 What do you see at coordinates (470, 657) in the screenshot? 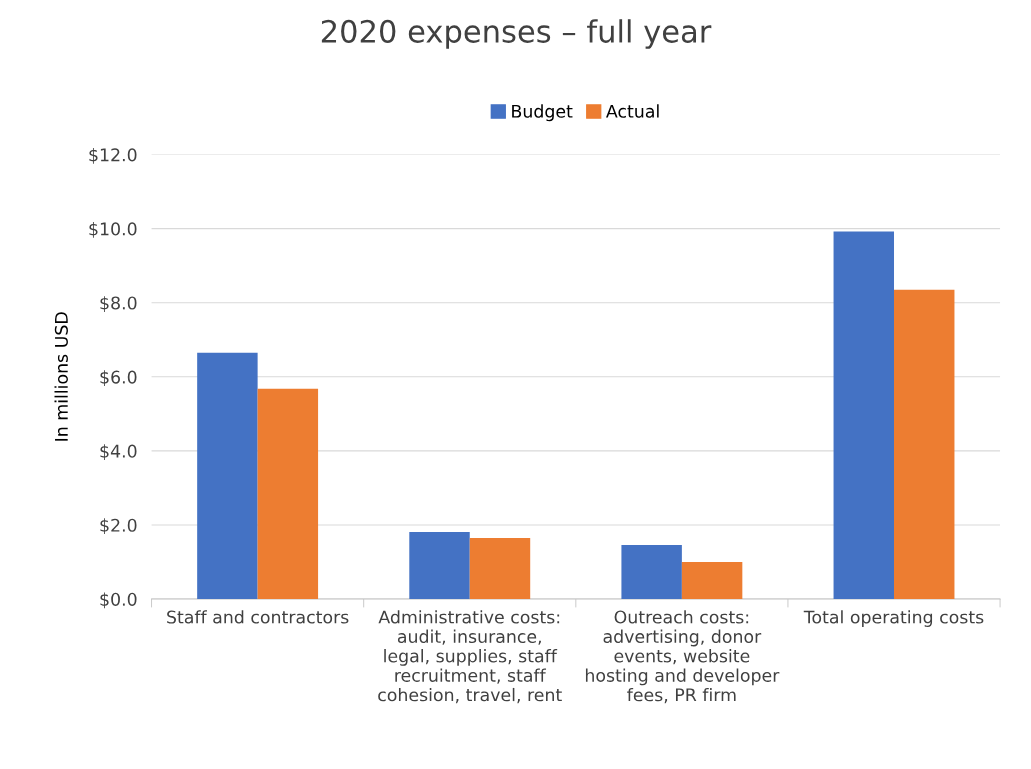
I see `x-tick-label: Administrative costs: audit, insurance, legal, supplies, staff recruitment, staff cohesion, travel, rent` at bounding box center [470, 657].